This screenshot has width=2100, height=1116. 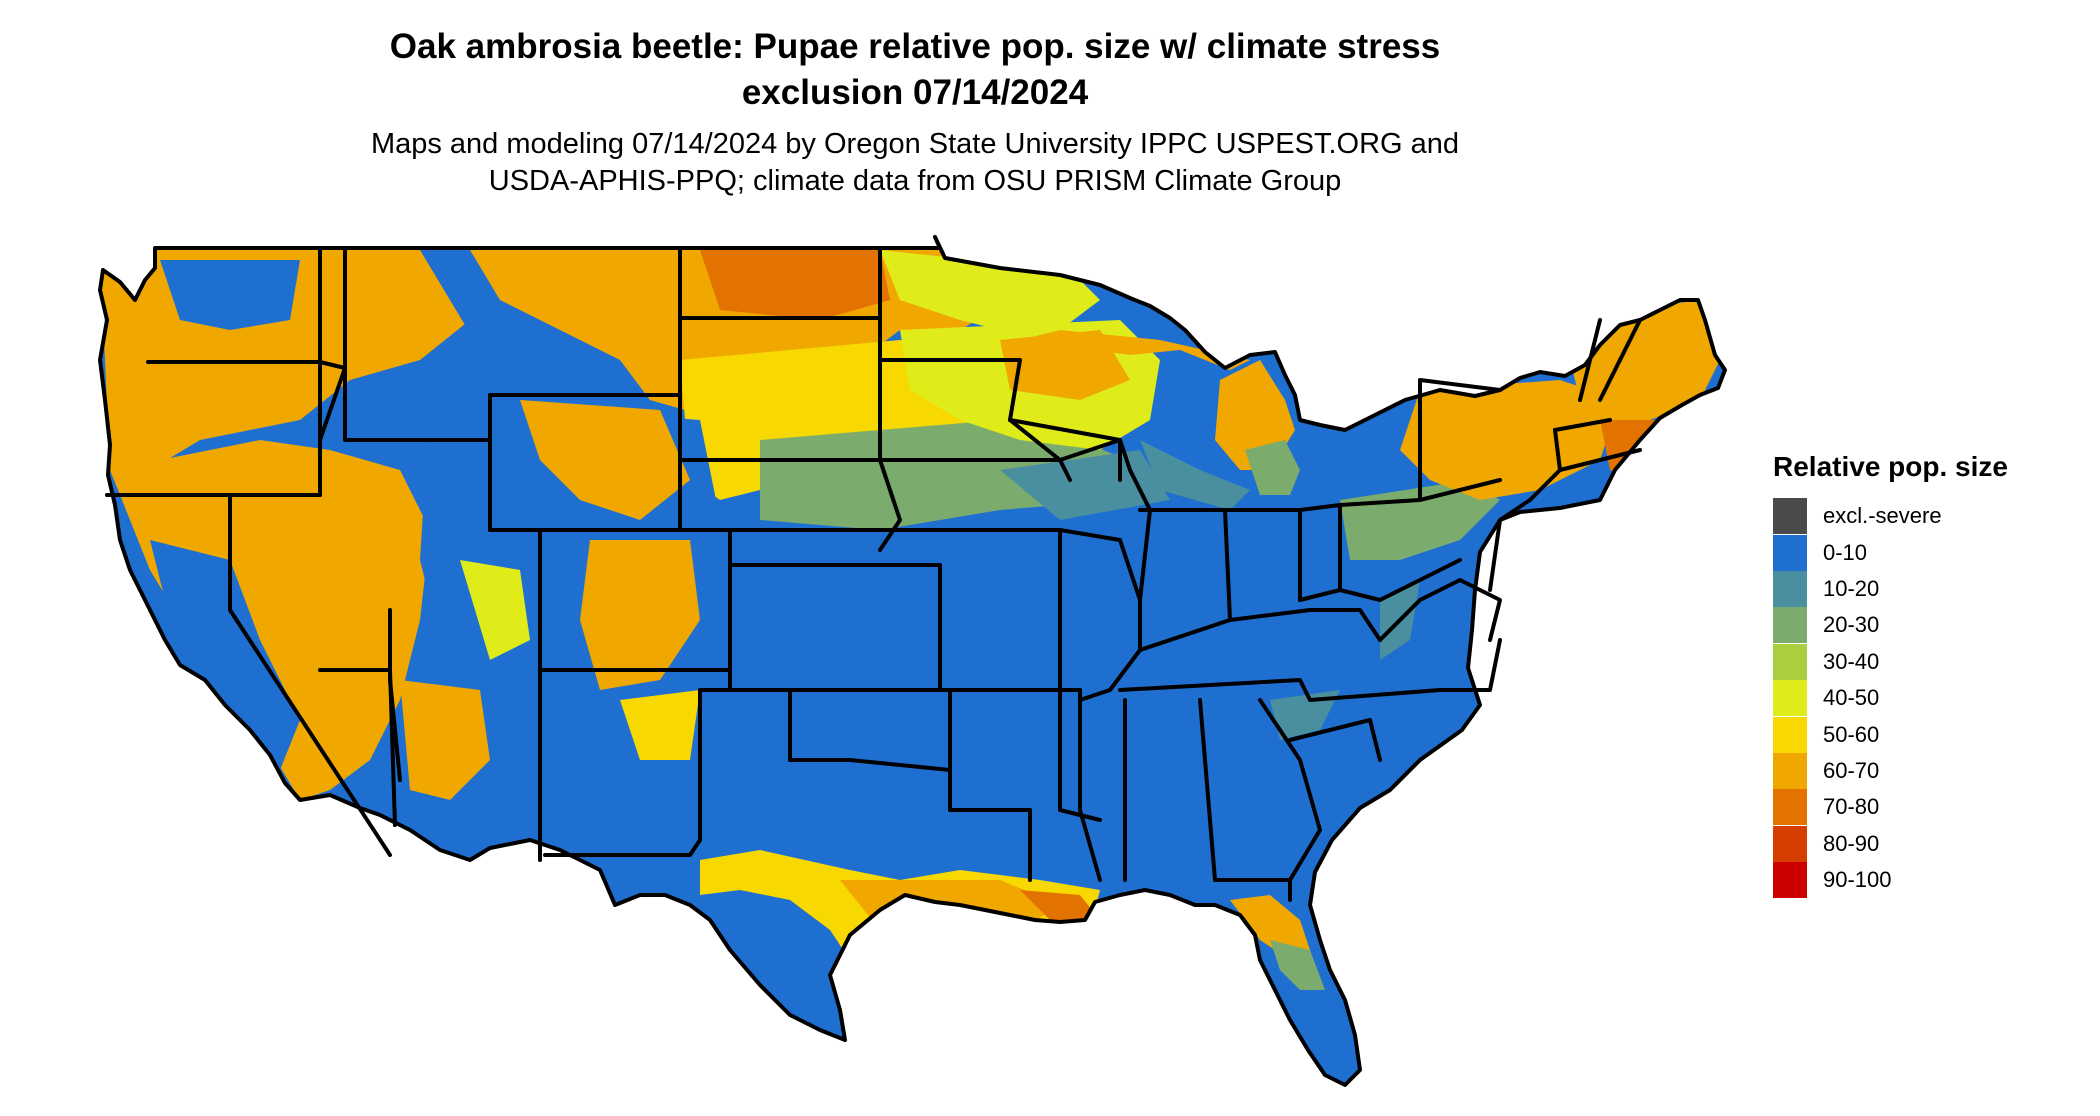 I want to click on title-line-2: exclusion 07/14/2024, so click(x=915, y=92).